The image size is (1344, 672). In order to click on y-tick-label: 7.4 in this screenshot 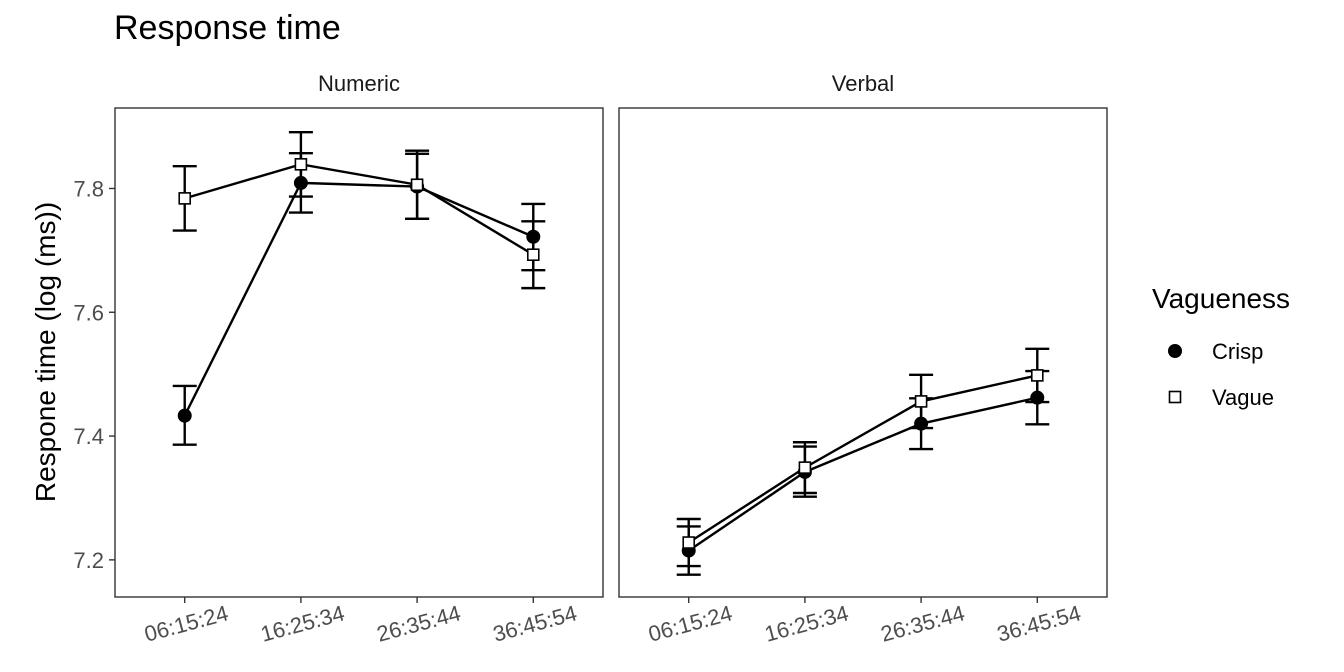, I will do `click(88, 436)`.